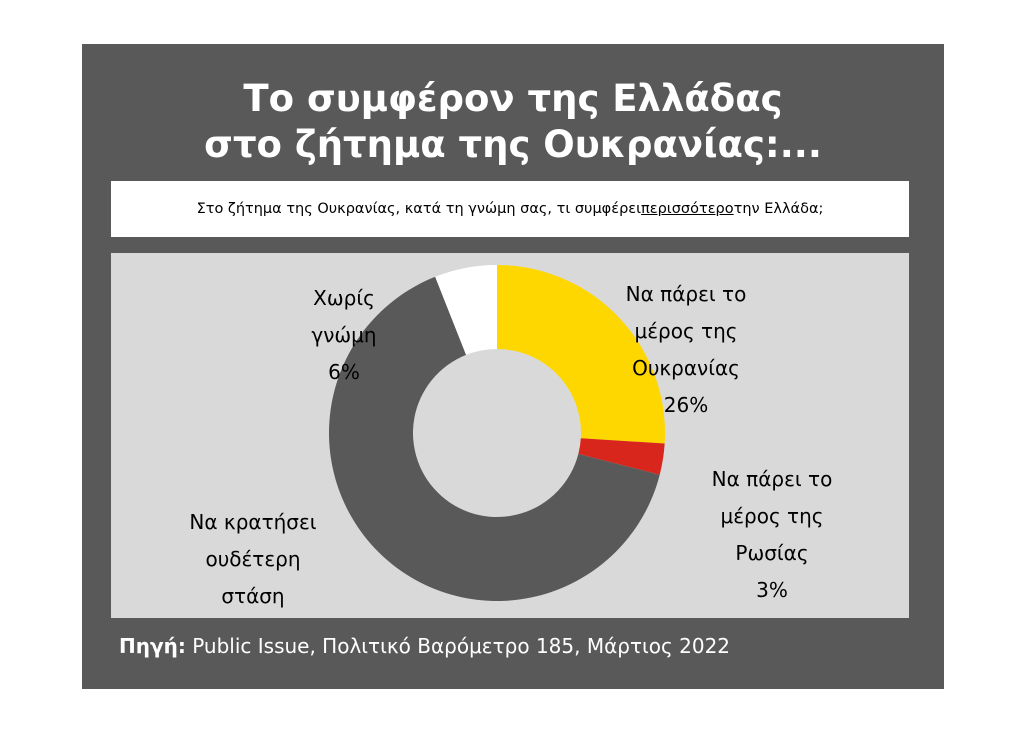  Describe the element at coordinates (494, 438) in the screenshot. I see `slice-neutral` at that location.